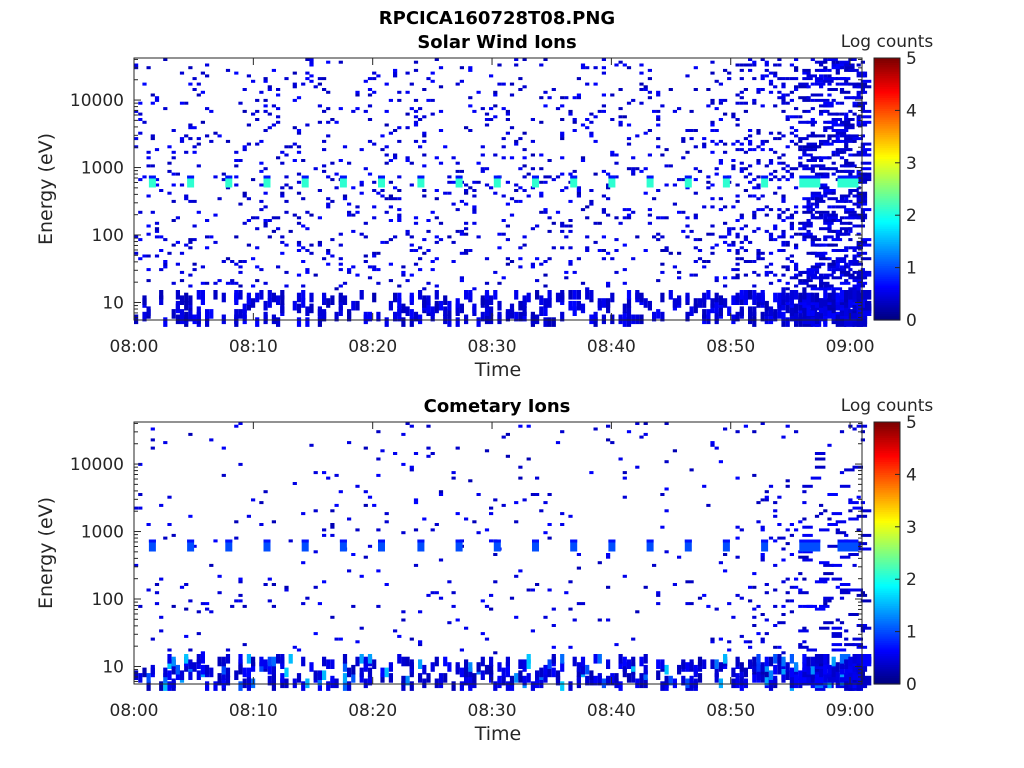 This screenshot has width=1024, height=768. Describe the element at coordinates (850, 347) in the screenshot. I see `x-tick-label: 09:00` at that location.